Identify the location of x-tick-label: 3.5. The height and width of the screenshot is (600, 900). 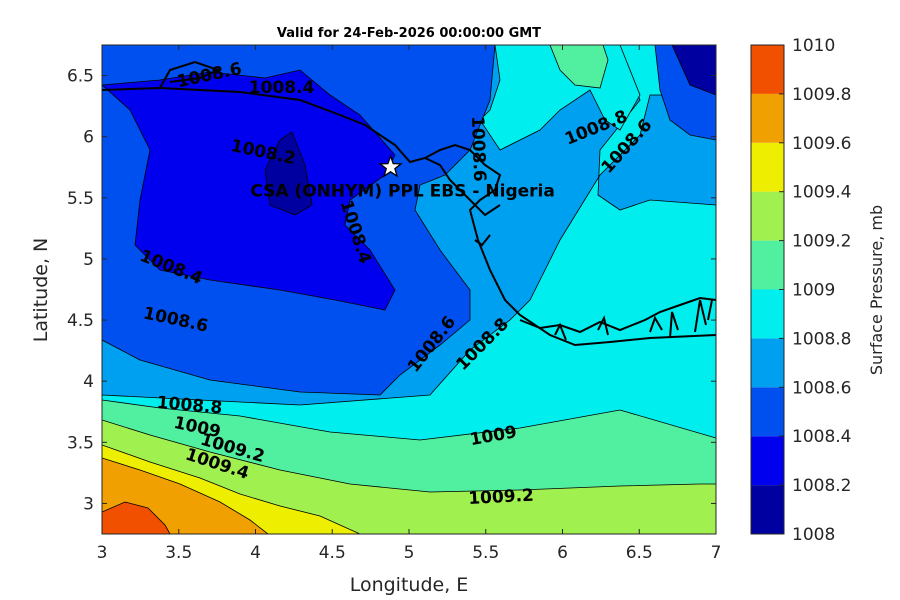
(178, 553).